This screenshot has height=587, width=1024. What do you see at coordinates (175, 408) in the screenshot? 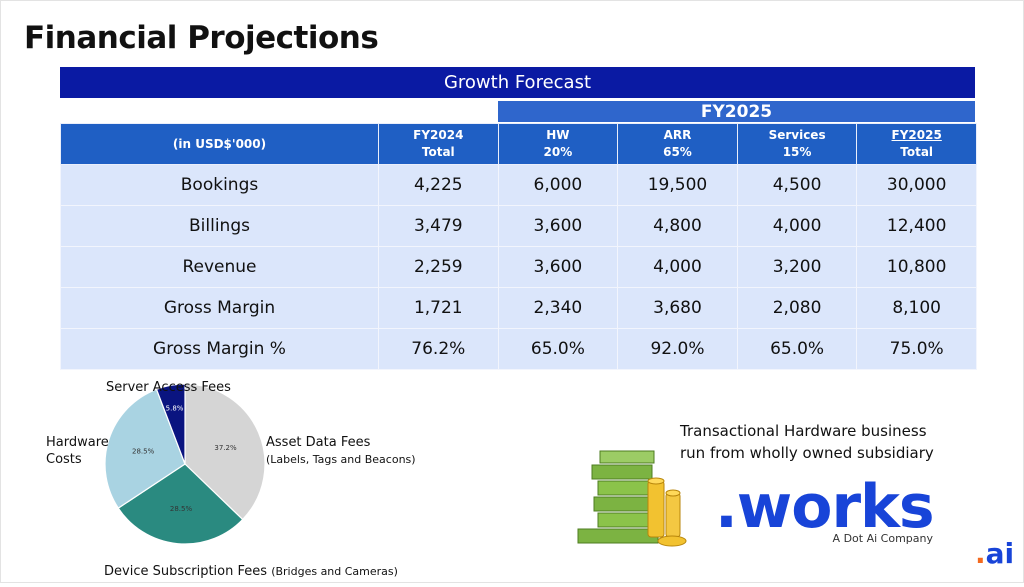
I see `pie-value-label: 5.8%` at bounding box center [175, 408].